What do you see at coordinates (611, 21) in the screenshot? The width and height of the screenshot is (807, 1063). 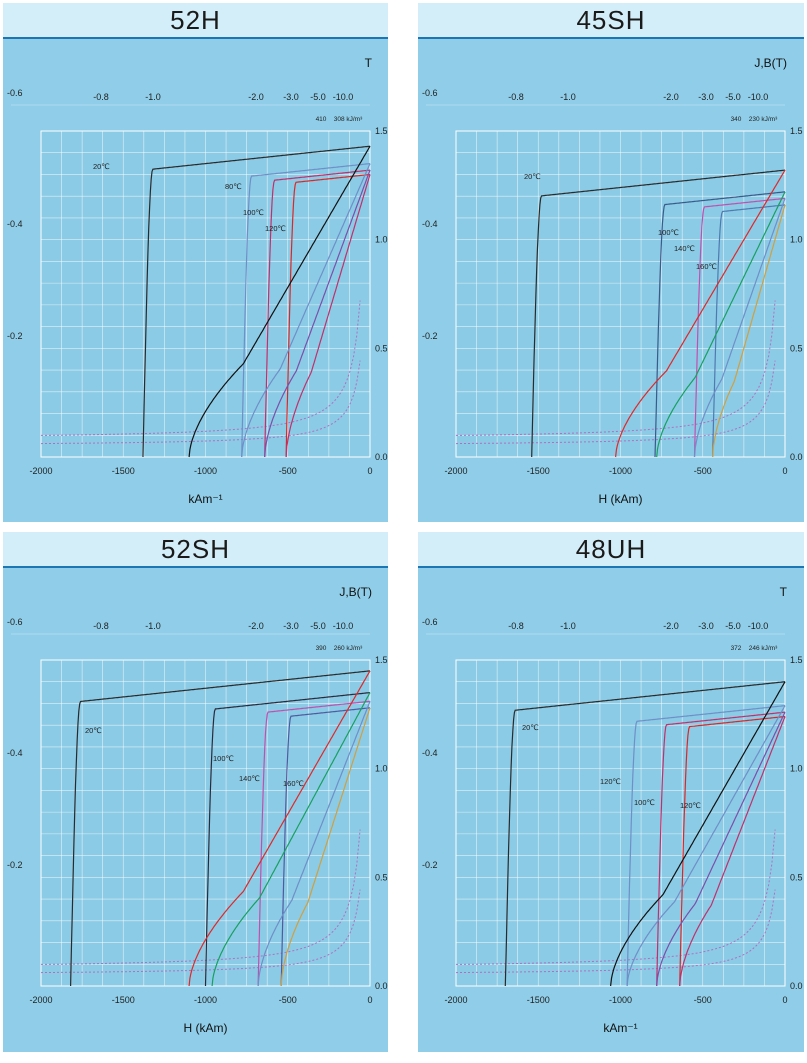 I see `chart-title: 45SH` at bounding box center [611, 21].